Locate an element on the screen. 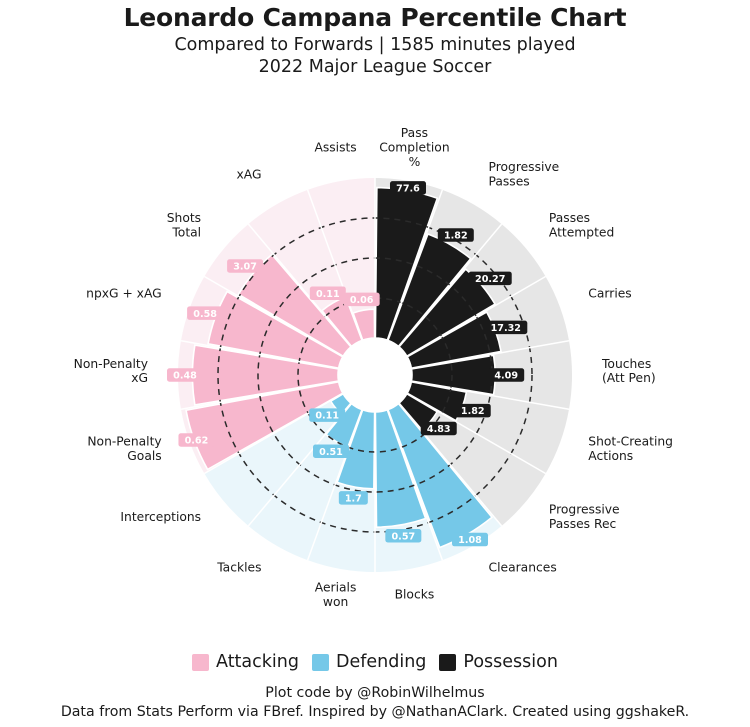 The width and height of the screenshot is (750, 727). sector-label-line: Attempted is located at coordinates (581, 232).